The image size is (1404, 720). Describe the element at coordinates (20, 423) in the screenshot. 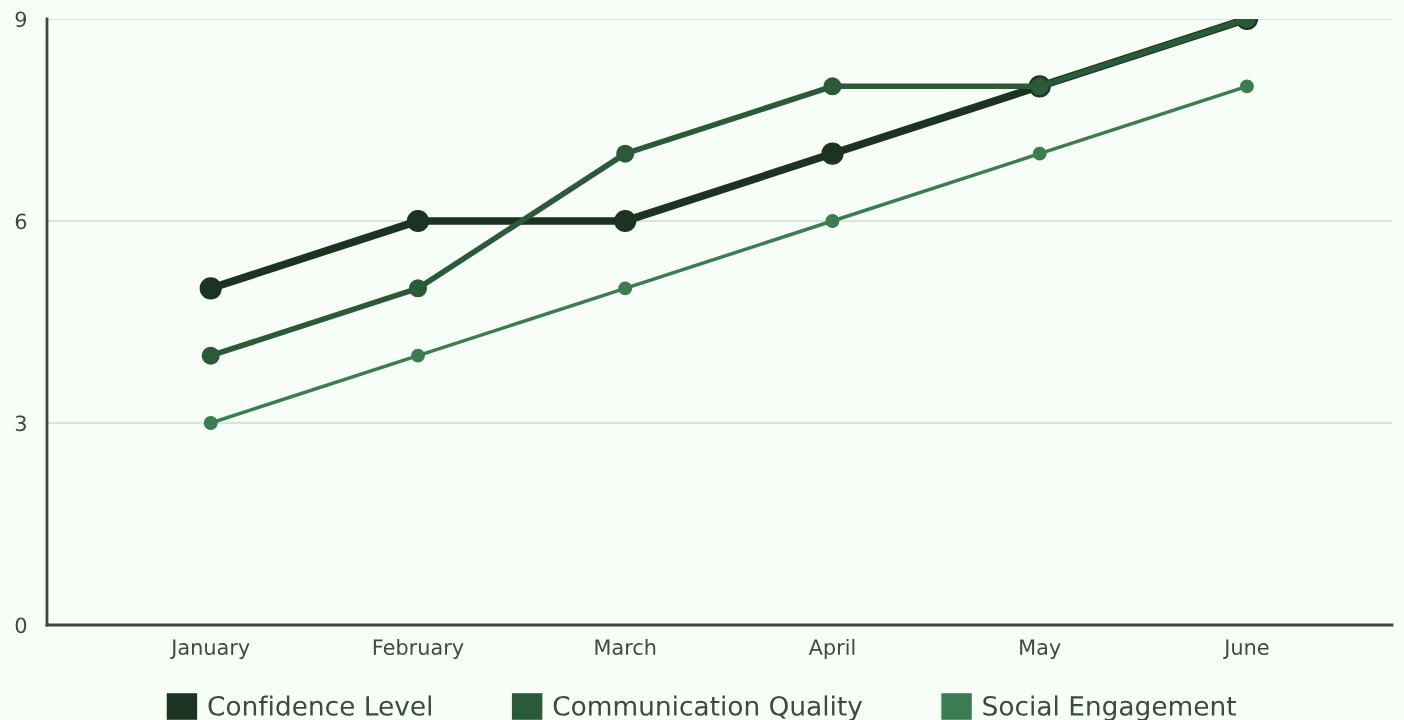

I see `y-tick-label: 3` at that location.